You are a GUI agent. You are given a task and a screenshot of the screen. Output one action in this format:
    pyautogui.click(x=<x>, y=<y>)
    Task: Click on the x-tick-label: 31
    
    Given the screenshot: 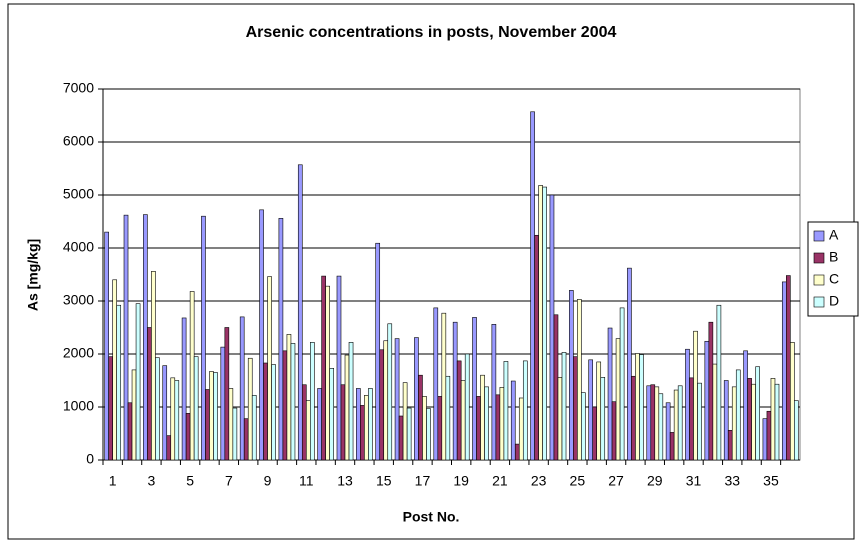 What is the action you would take?
    pyautogui.click(x=694, y=481)
    